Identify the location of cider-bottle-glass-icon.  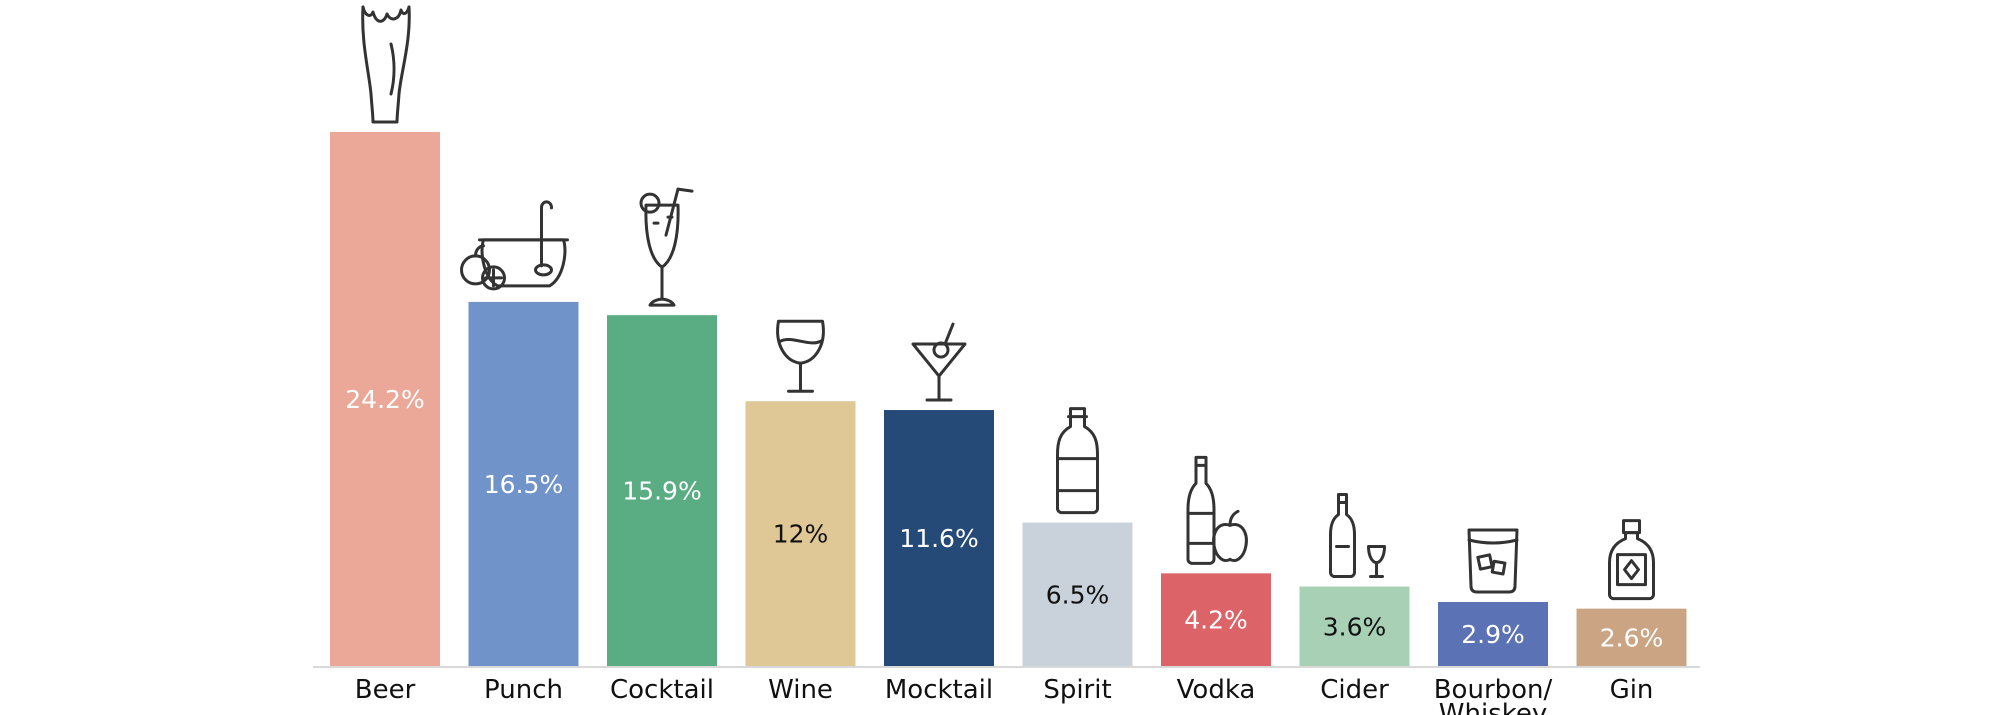
(1357, 536).